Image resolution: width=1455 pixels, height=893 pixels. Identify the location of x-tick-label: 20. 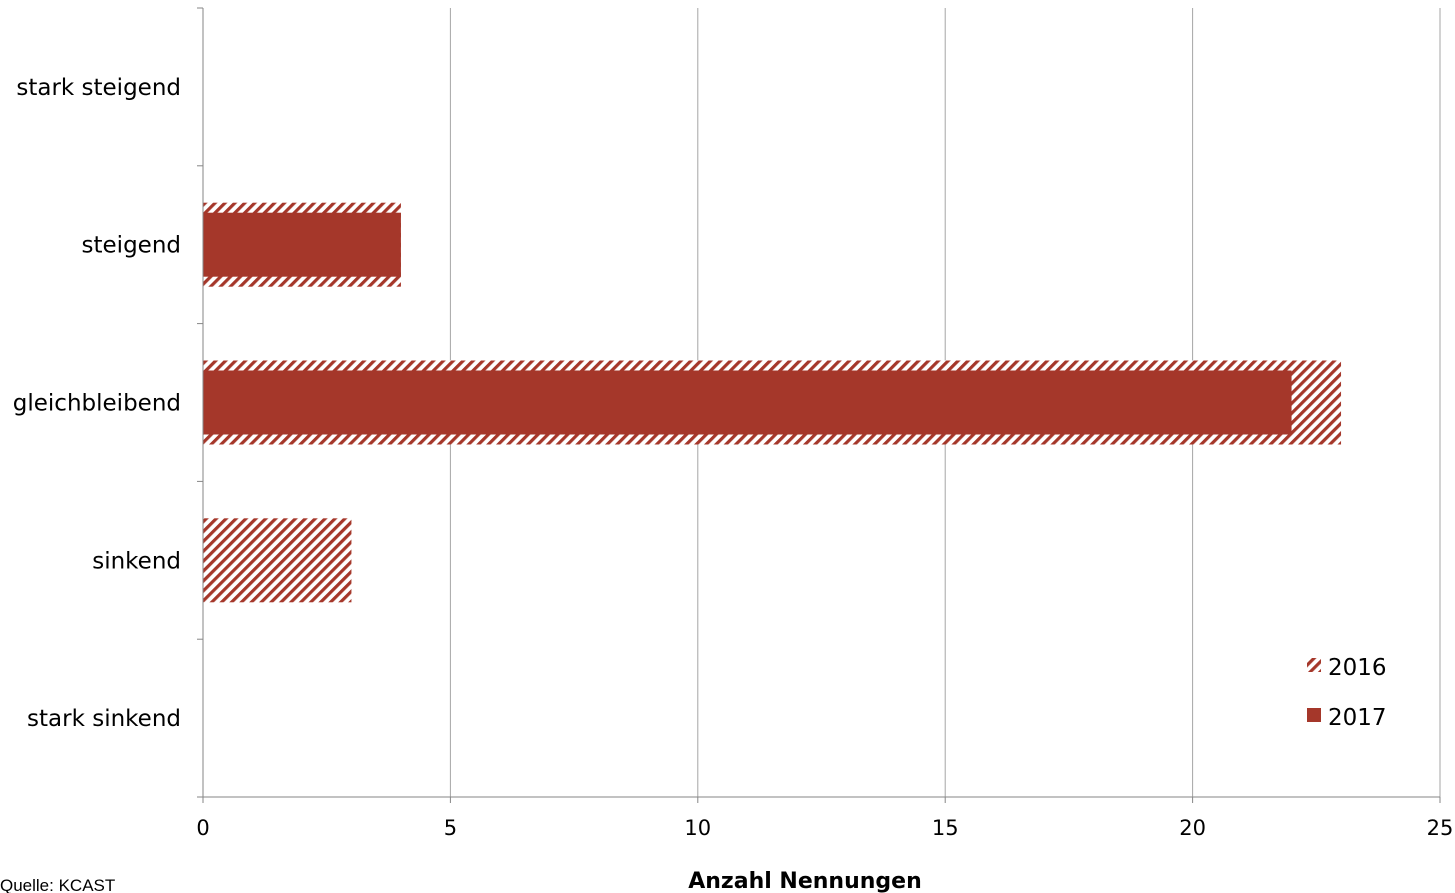
(1192, 828).